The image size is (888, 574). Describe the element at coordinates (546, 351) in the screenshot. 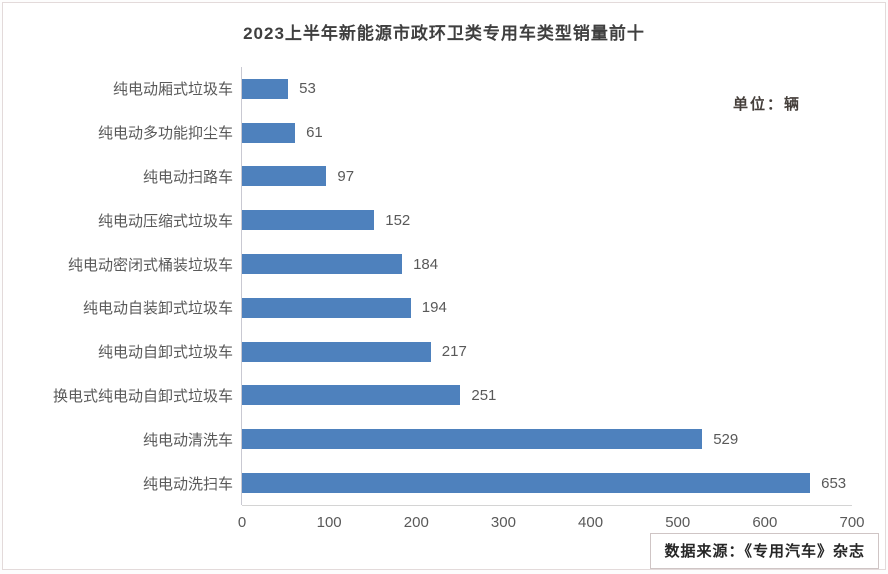

I see `bar-track: 217` at that location.